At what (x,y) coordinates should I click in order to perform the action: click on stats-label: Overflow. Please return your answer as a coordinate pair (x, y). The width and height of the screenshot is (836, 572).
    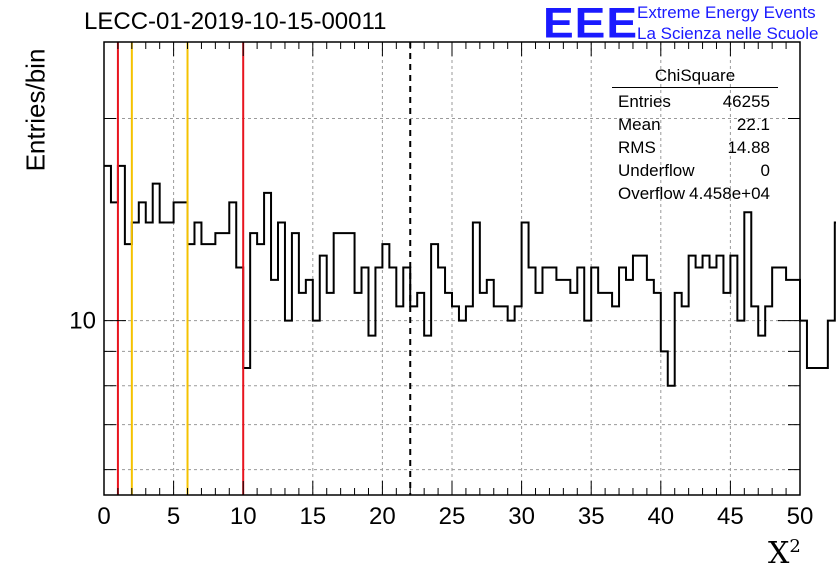
    Looking at the image, I should click on (652, 193).